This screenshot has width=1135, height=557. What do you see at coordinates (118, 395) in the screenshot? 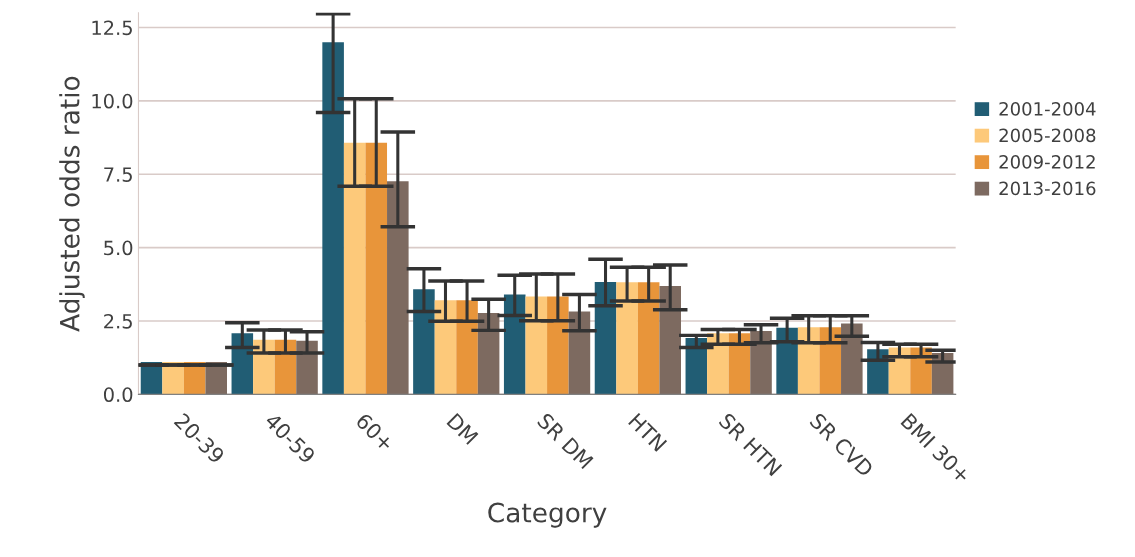
I see `y-tick-label: 0.0` at bounding box center [118, 395].